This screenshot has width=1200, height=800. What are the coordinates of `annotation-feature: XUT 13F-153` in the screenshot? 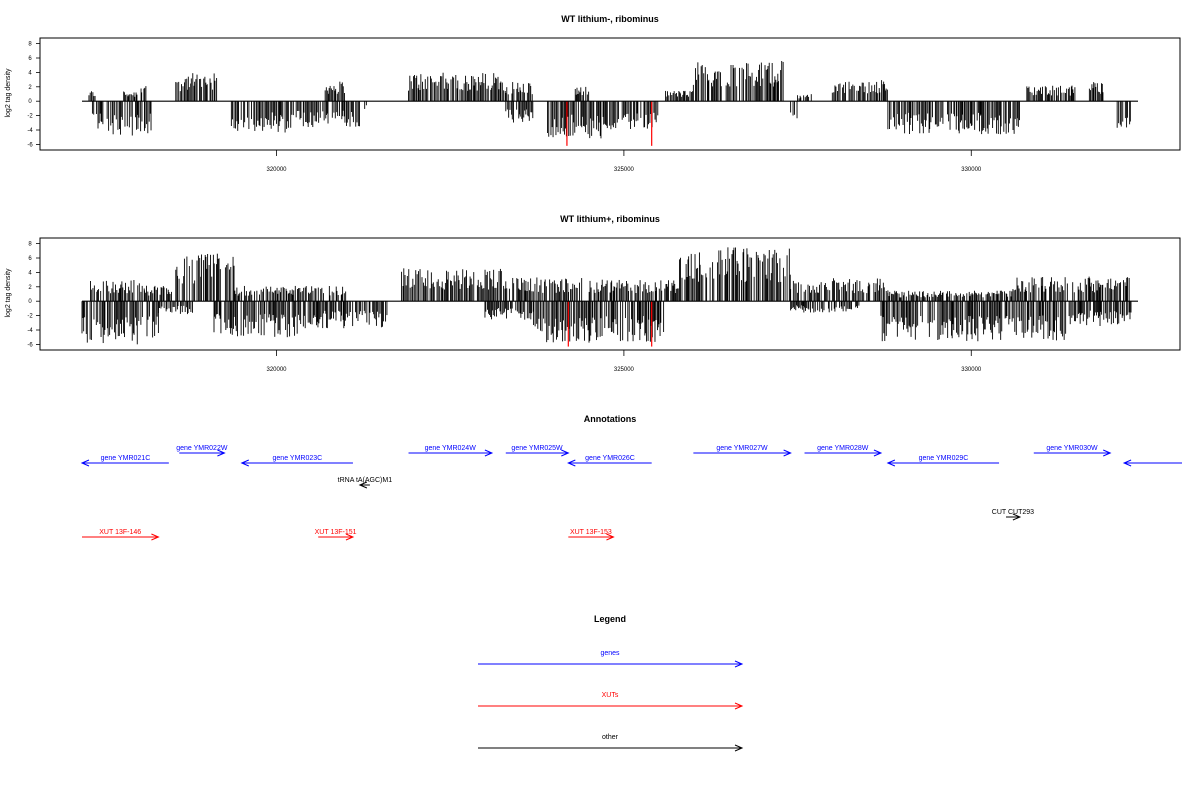 It's located at (591, 535).